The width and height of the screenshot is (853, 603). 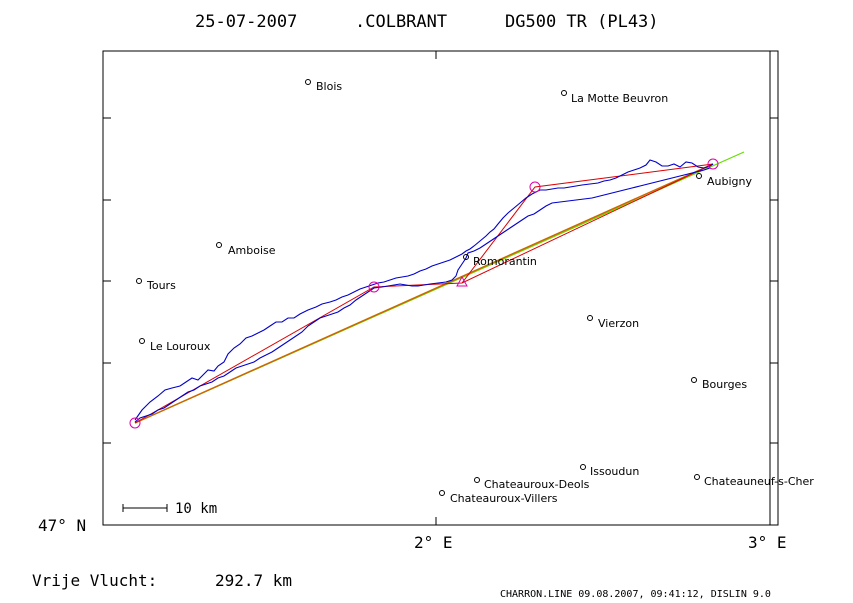 I want to click on distance-value: 292.7 km, so click(x=253, y=580).